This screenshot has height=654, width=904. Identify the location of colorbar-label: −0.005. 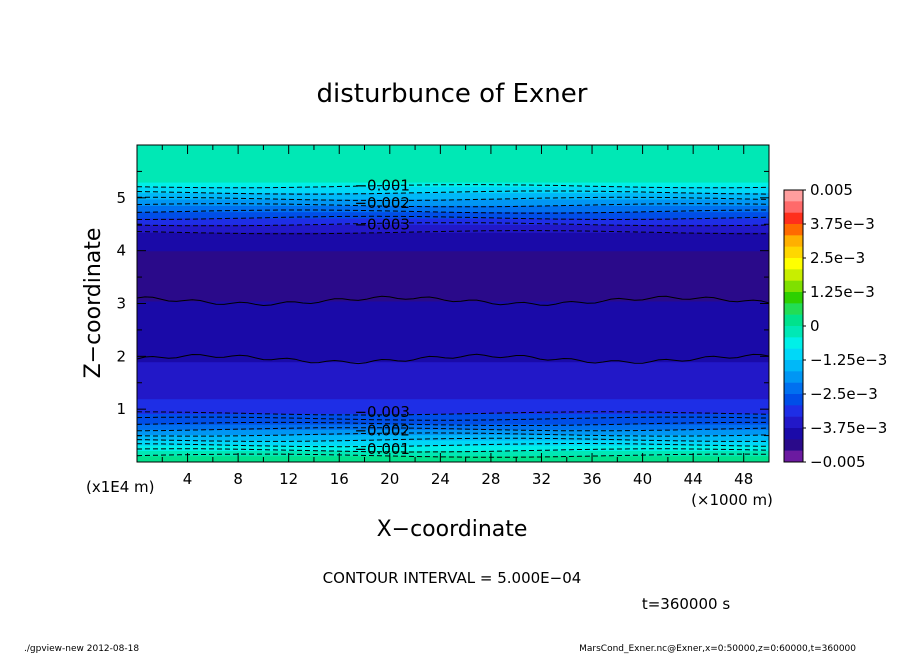
(838, 462).